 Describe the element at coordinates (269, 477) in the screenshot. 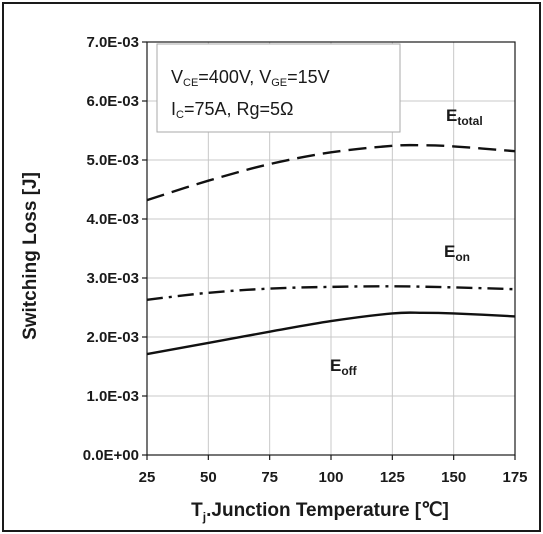

I see `x-tick-label: 75` at that location.